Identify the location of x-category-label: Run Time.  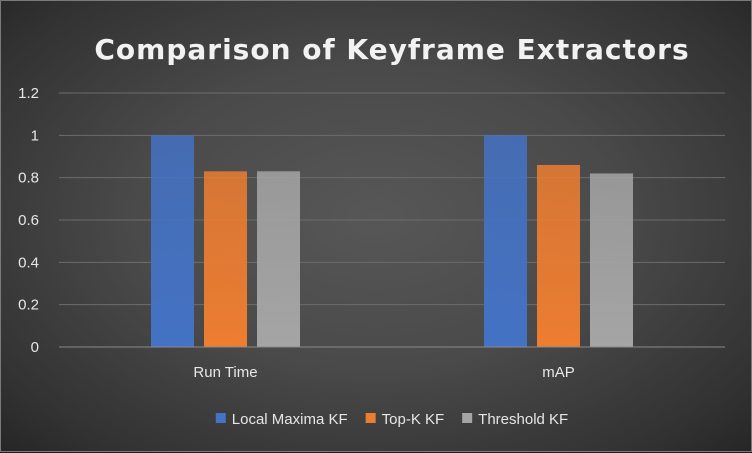
(225, 372).